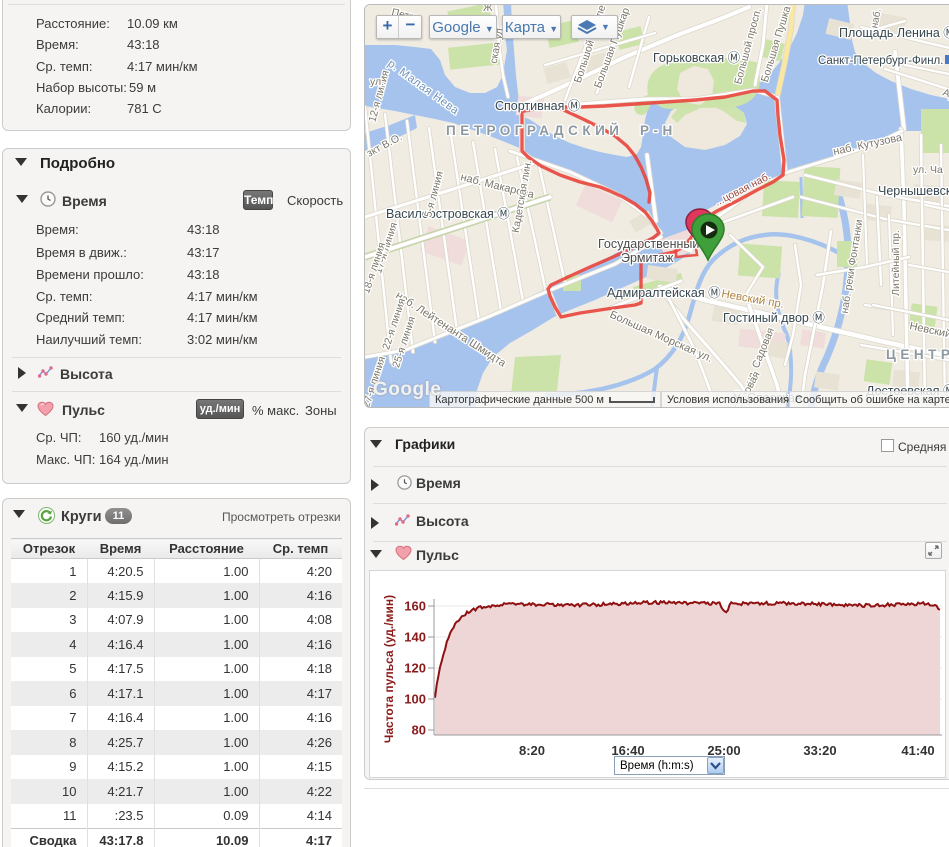 This screenshot has width=949, height=847. Describe the element at coordinates (488, 9) in the screenshot. I see `svg-text: Ж` at that location.